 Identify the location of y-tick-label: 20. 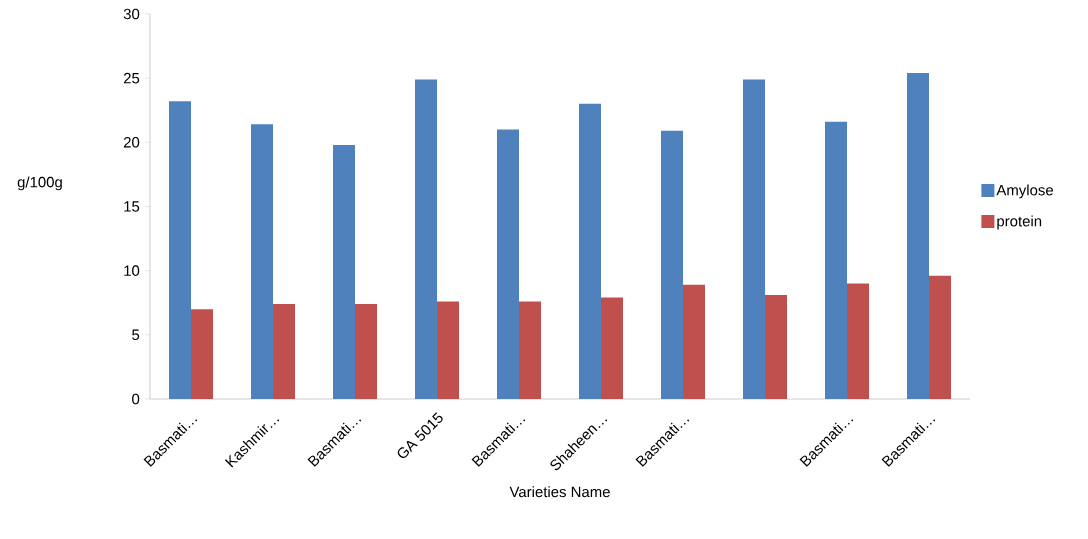
(131, 142).